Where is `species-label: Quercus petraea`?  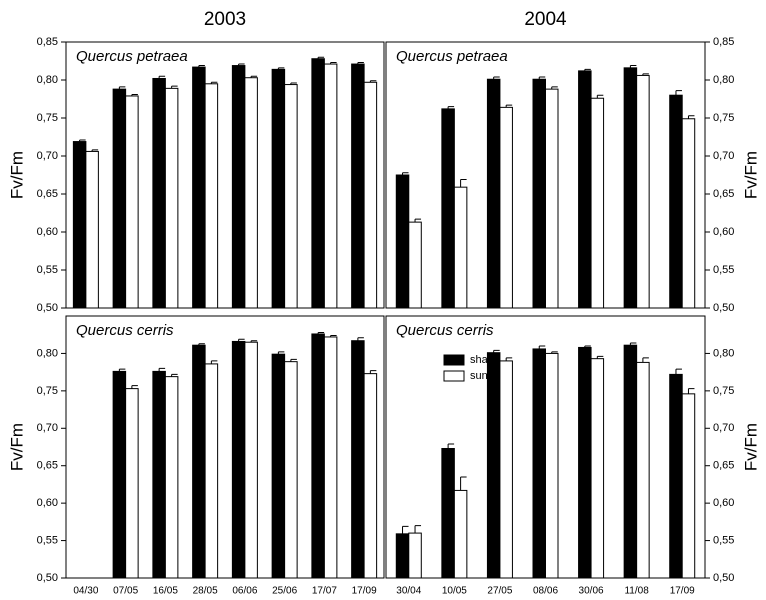
species-label: Quercus petraea is located at coordinates (132, 56).